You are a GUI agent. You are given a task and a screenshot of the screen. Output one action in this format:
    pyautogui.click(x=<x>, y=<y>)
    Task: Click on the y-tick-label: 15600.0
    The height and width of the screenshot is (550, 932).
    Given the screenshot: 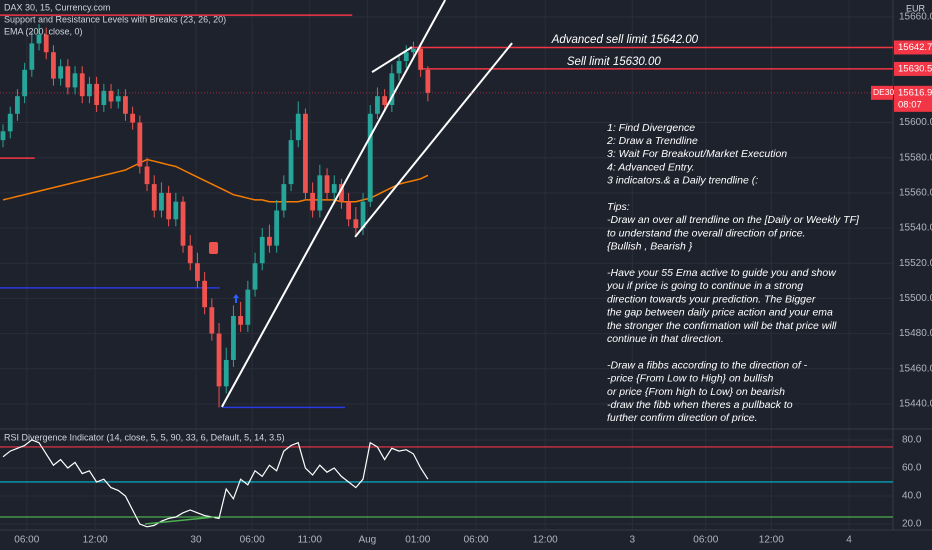 What is the action you would take?
    pyautogui.click(x=915, y=122)
    